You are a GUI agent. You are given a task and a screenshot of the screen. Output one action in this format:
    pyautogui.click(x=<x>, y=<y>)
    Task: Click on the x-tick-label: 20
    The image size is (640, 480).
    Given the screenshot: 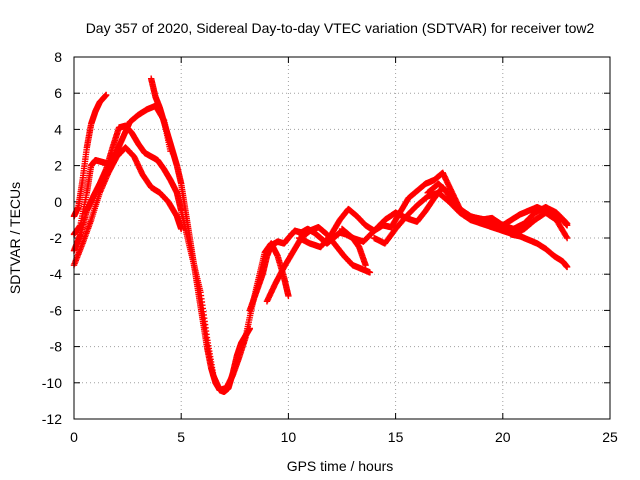 What is the action you would take?
    pyautogui.click(x=503, y=437)
    